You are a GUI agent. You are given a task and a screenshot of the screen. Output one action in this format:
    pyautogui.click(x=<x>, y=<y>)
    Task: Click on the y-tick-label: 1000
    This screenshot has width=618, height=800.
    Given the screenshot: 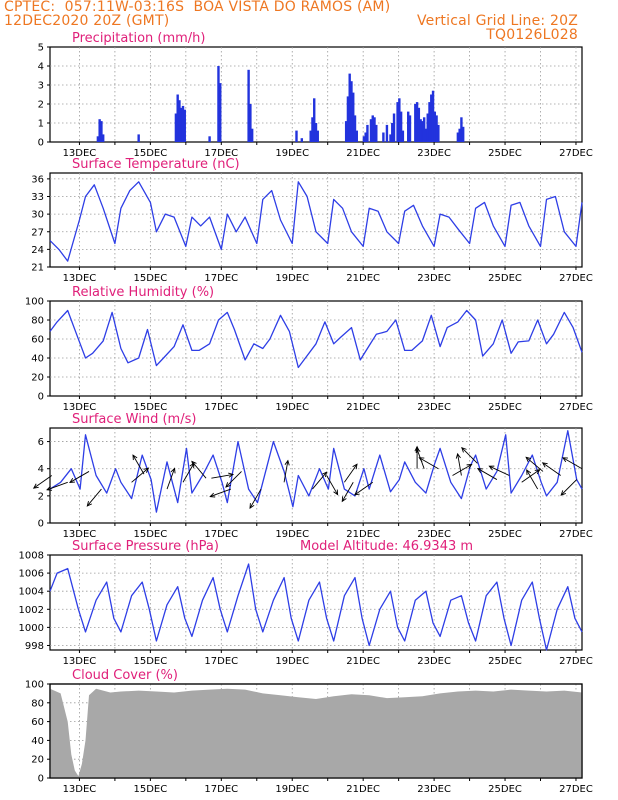 What is the action you would take?
    pyautogui.click(x=31, y=628)
    